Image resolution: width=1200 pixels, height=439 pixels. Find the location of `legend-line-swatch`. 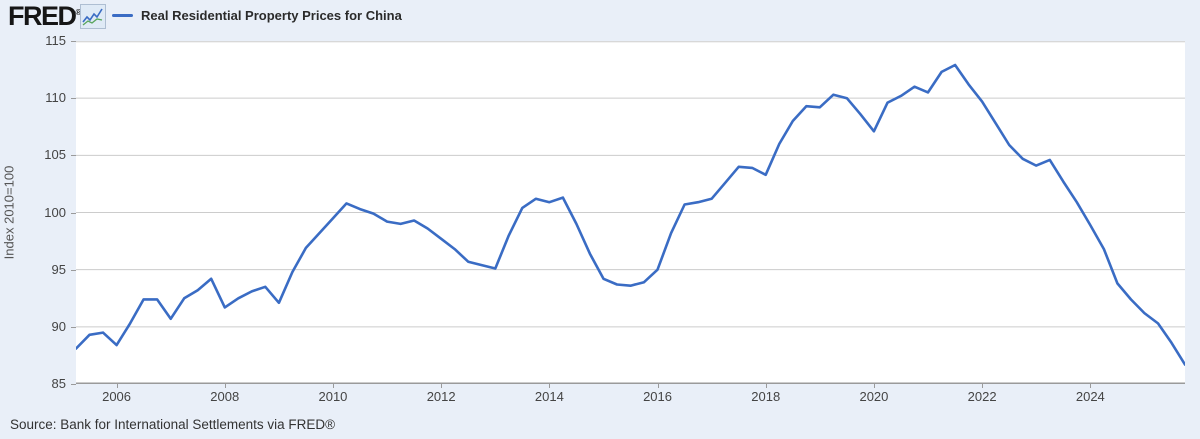

legend-line-swatch is located at coordinates (122, 15).